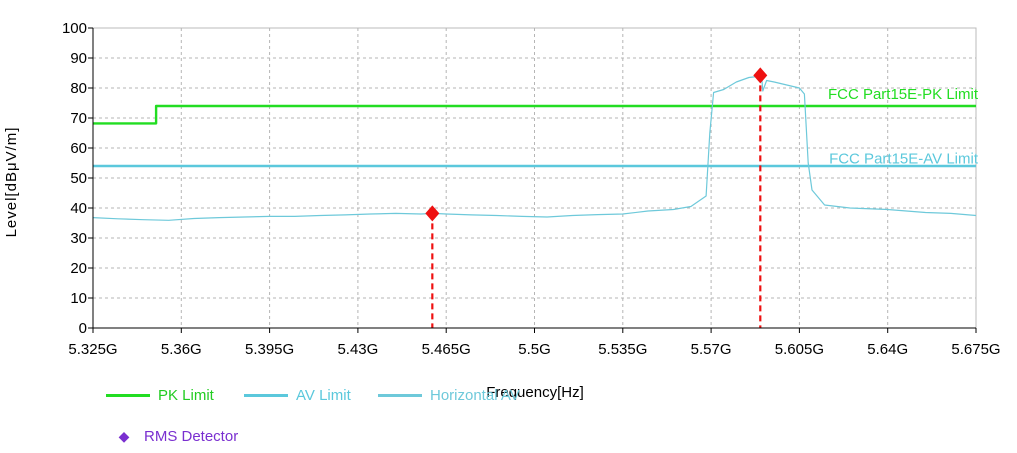  Describe the element at coordinates (78, 118) in the screenshot. I see `y-tick-label: 70` at that location.